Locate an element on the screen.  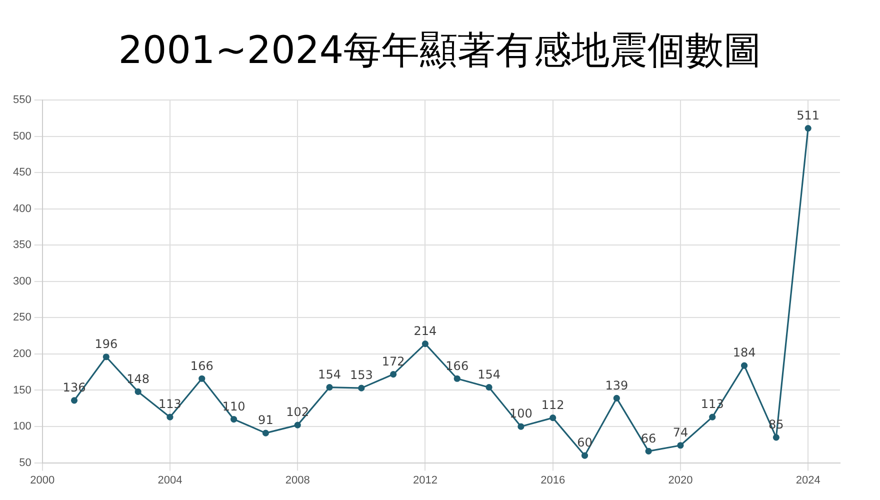
data-label: 74 is located at coordinates (680, 433).